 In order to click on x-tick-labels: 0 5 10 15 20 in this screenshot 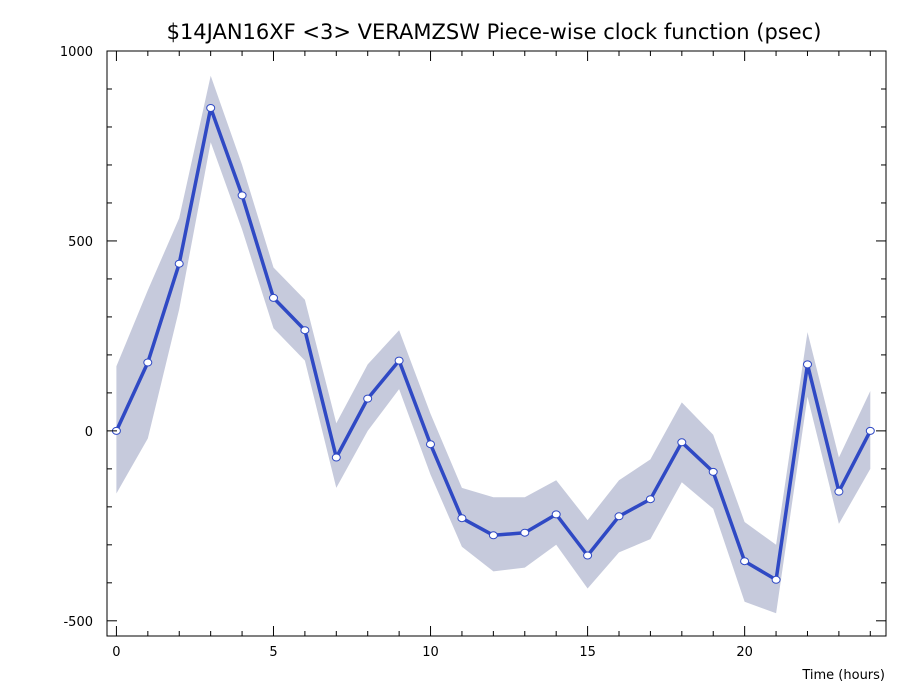, I will do `click(432, 652)`.